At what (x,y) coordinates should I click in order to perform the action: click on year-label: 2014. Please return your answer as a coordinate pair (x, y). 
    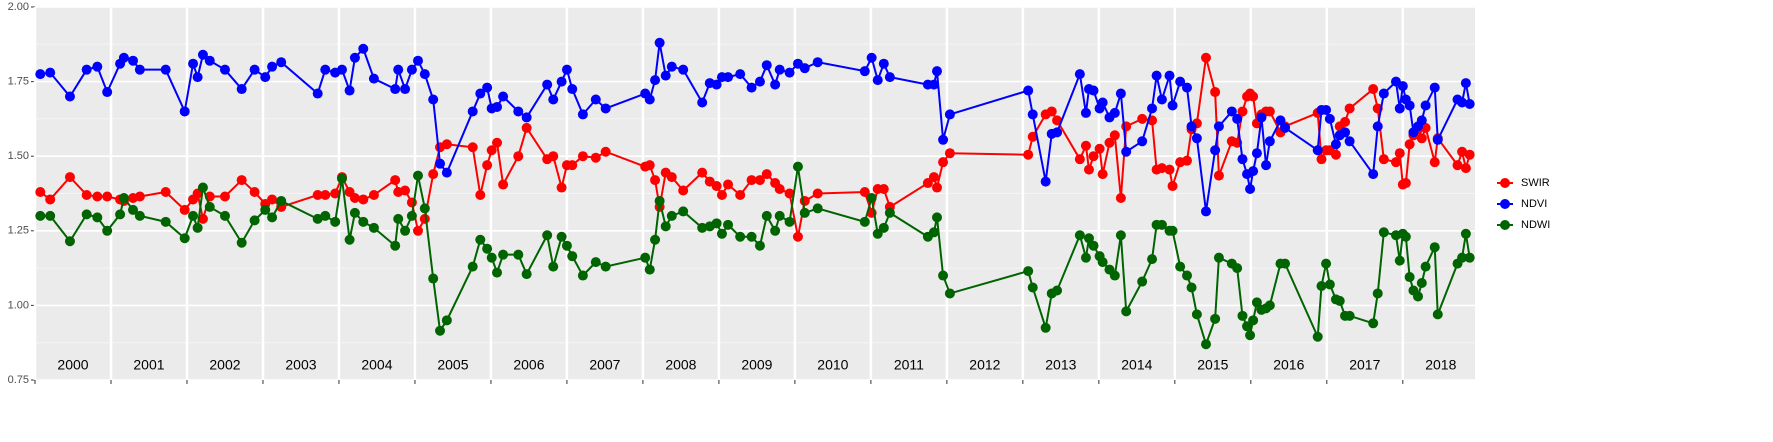
    Looking at the image, I should click on (1136, 365).